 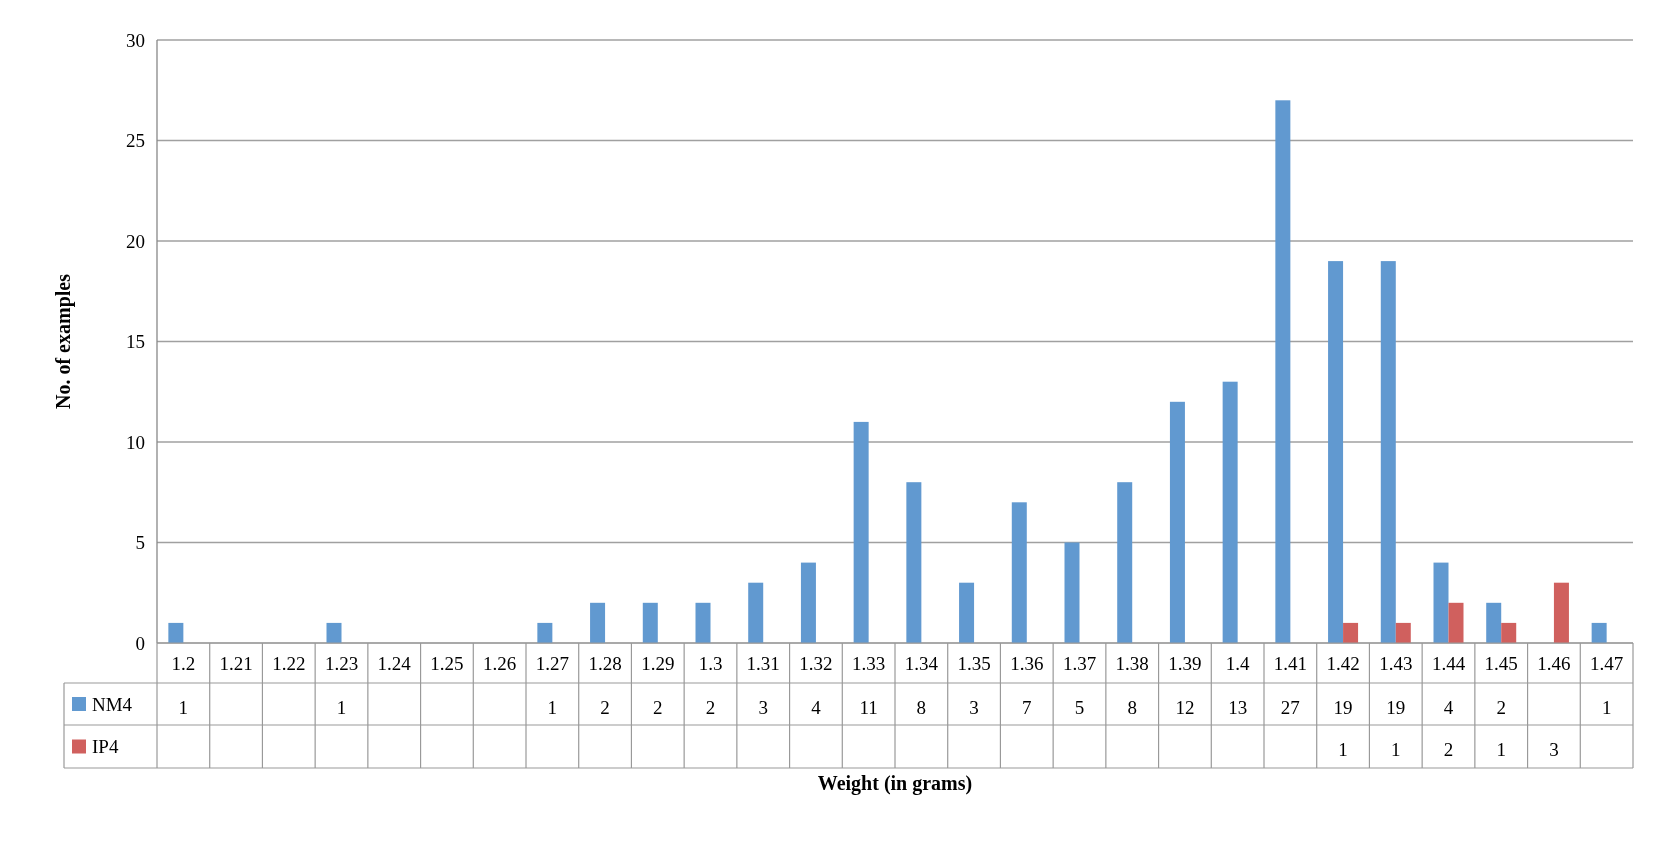 What do you see at coordinates (1027, 707) in the screenshot?
I see `data-label: 7` at bounding box center [1027, 707].